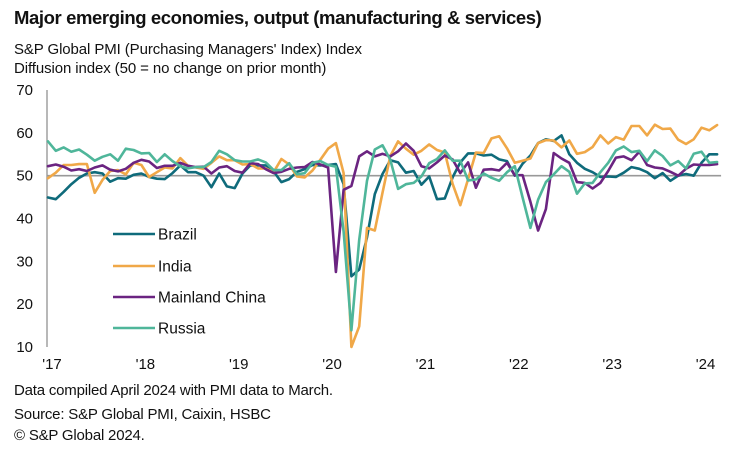  Describe the element at coordinates (378, 364) in the screenshot. I see `x-axis-ticks: '17 '18 '19 '20 '21 '22 '23 '24` at that location.